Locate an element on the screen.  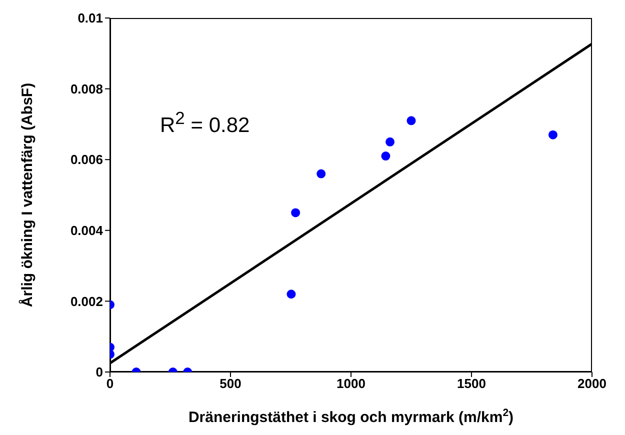
y-tick-label: 0.006 is located at coordinates (86, 160).